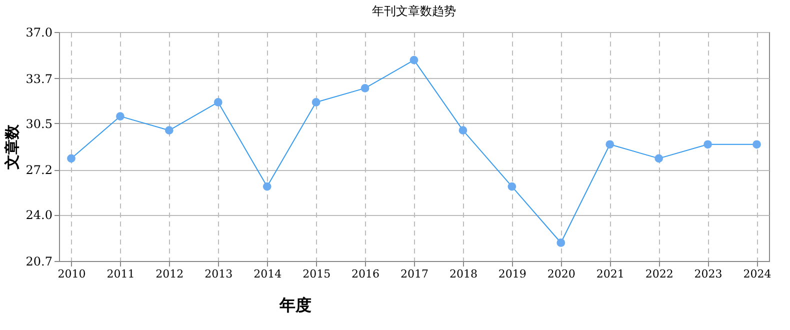  What do you see at coordinates (39, 123) in the screenshot?
I see `y-tick-label: 30.5` at bounding box center [39, 123].